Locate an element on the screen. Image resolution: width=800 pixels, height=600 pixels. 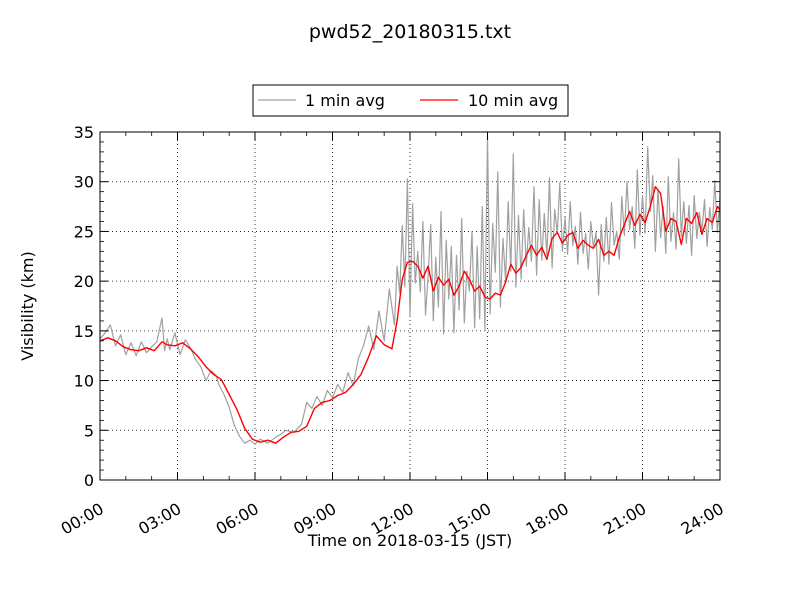
chart-title: pwd52_20180315.txt is located at coordinates (410, 32).